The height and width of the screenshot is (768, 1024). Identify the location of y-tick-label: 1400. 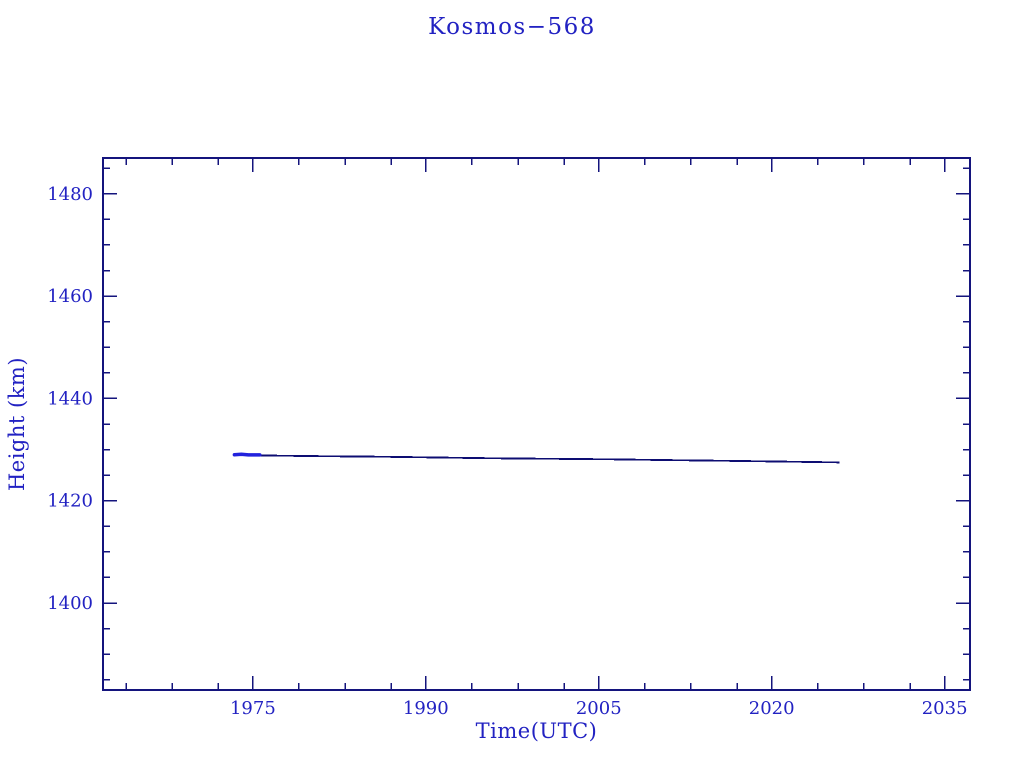
(70, 603).